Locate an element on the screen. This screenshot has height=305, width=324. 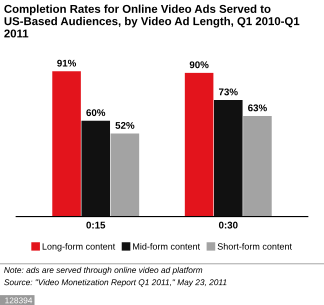
x-tick-label: 0:15 is located at coordinates (96, 225).